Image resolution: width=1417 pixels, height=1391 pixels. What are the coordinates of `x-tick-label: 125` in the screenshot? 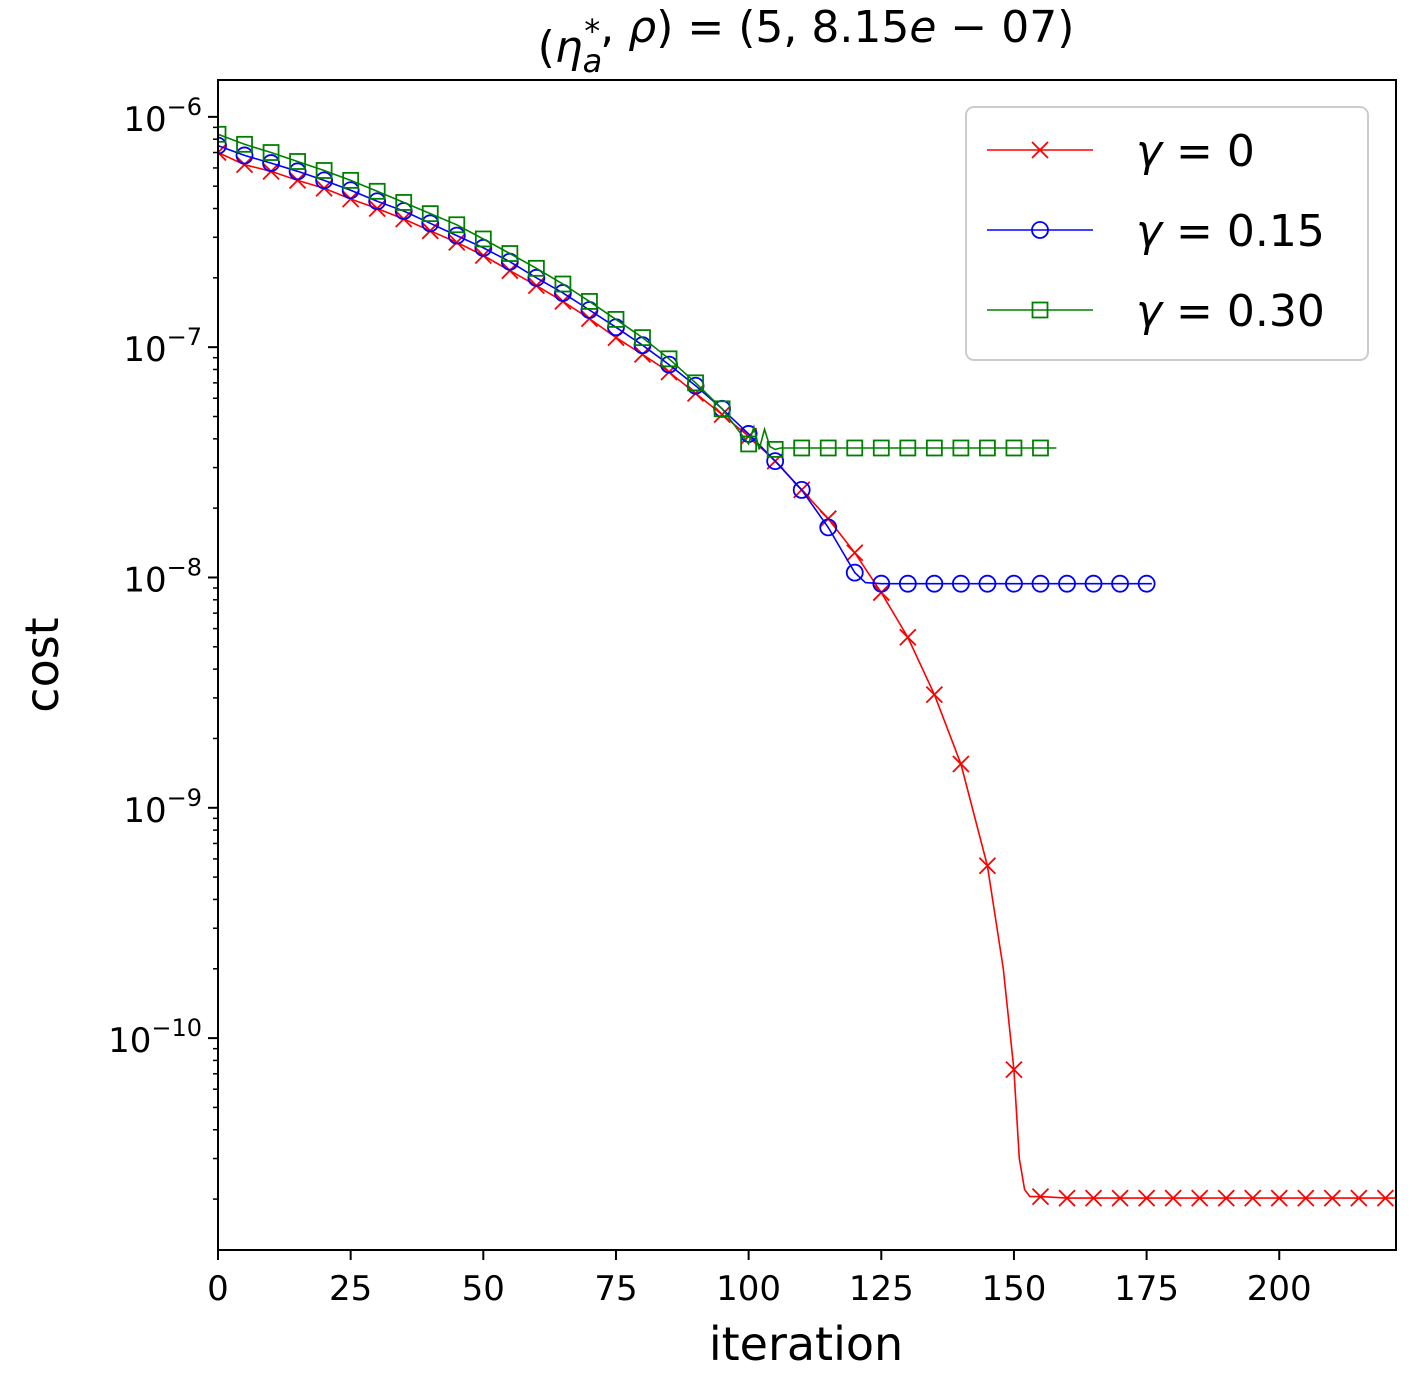 It's located at (881, 1289).